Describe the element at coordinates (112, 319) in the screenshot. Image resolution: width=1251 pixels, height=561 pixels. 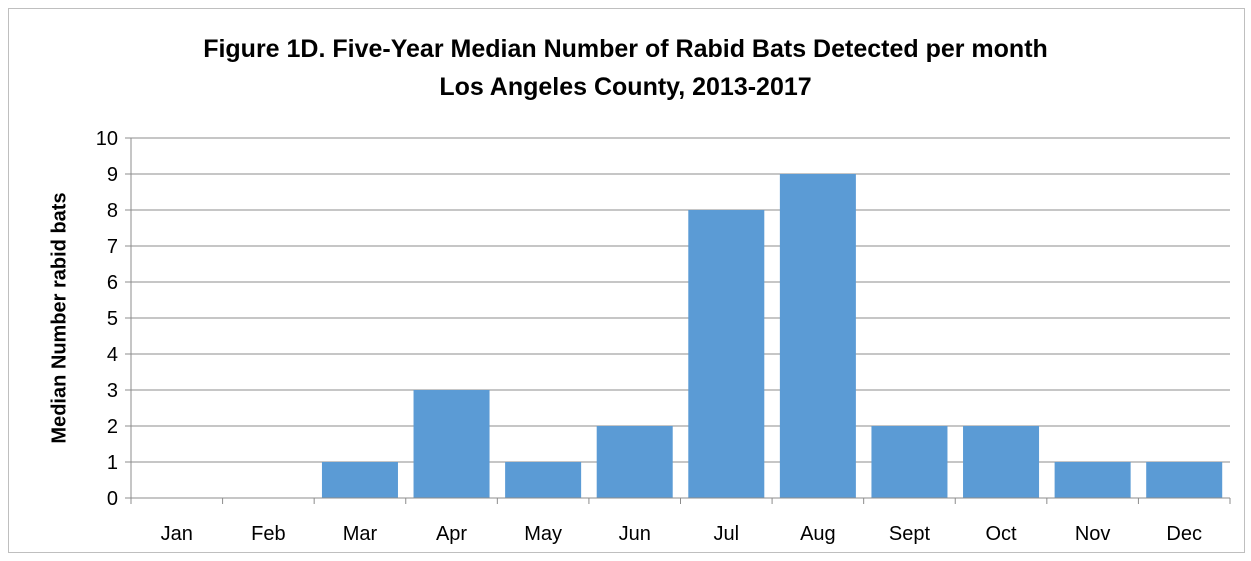
I see `y-tick-label: 5` at that location.